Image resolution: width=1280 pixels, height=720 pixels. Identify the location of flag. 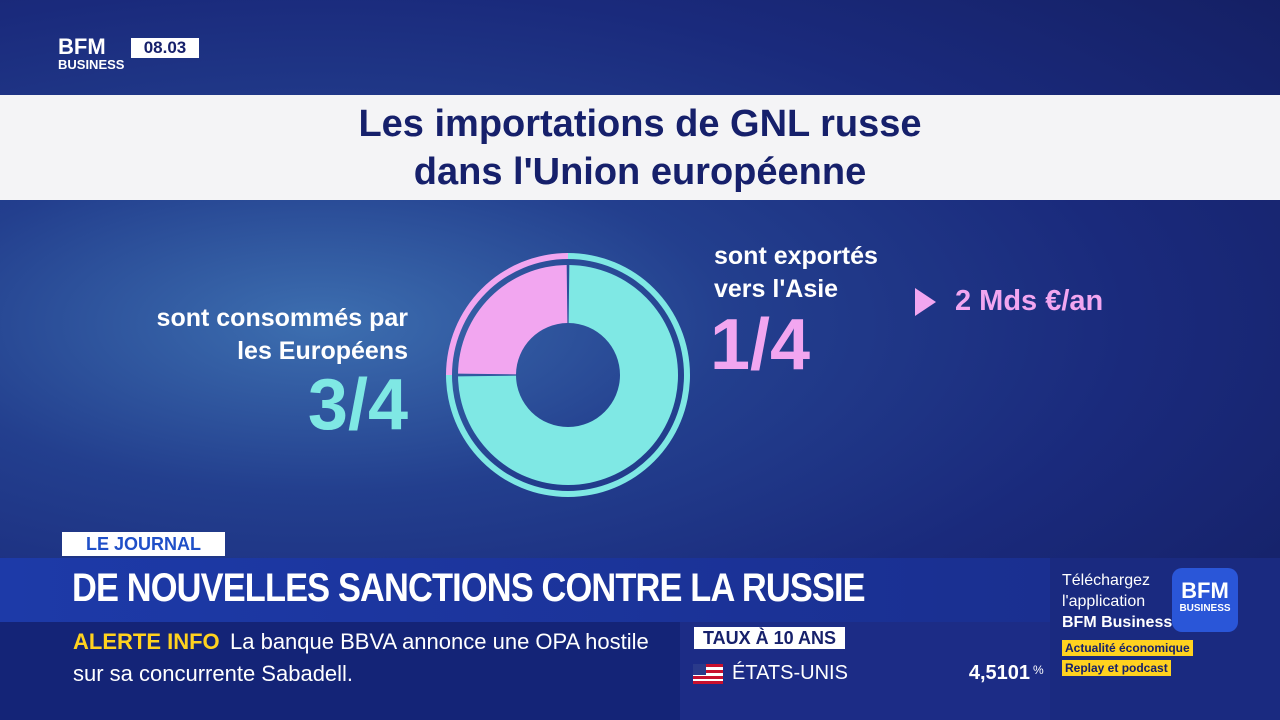
(708, 674).